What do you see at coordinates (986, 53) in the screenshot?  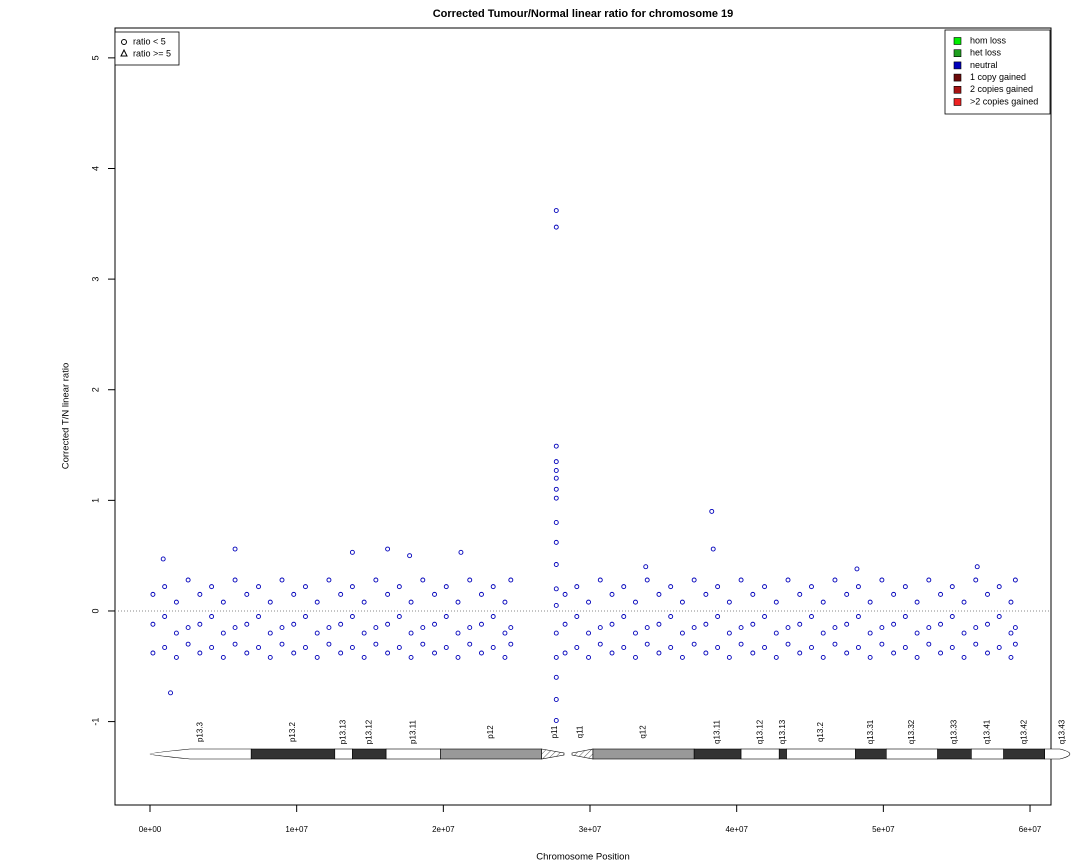 I see `legend-label: het loss` at bounding box center [986, 53].